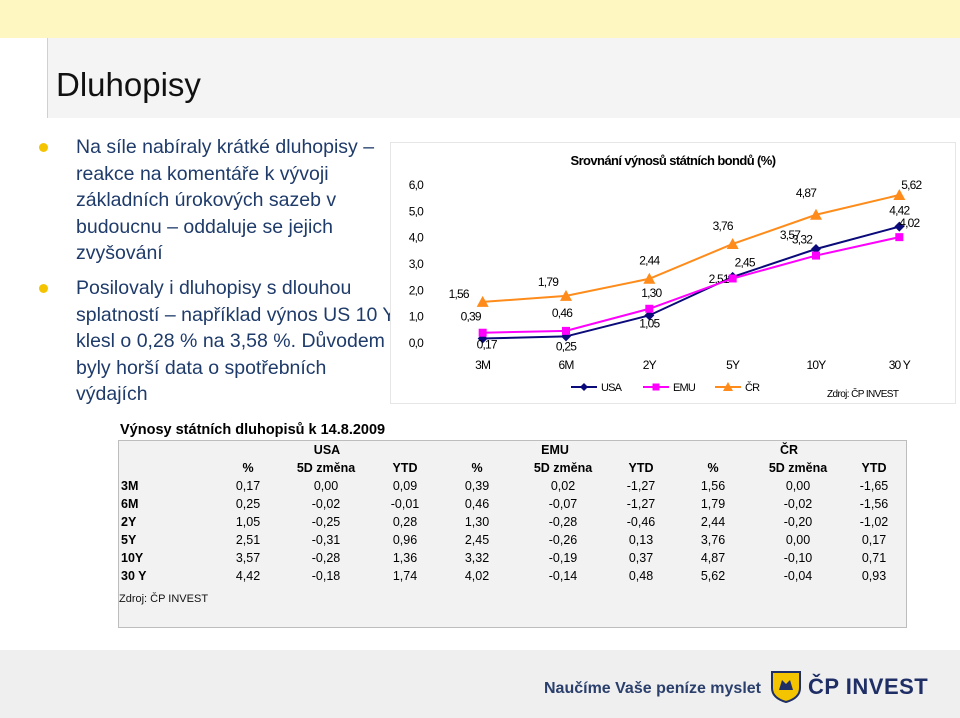  Describe the element at coordinates (786, 687) in the screenshot. I see `lion-crest-icon` at that location.